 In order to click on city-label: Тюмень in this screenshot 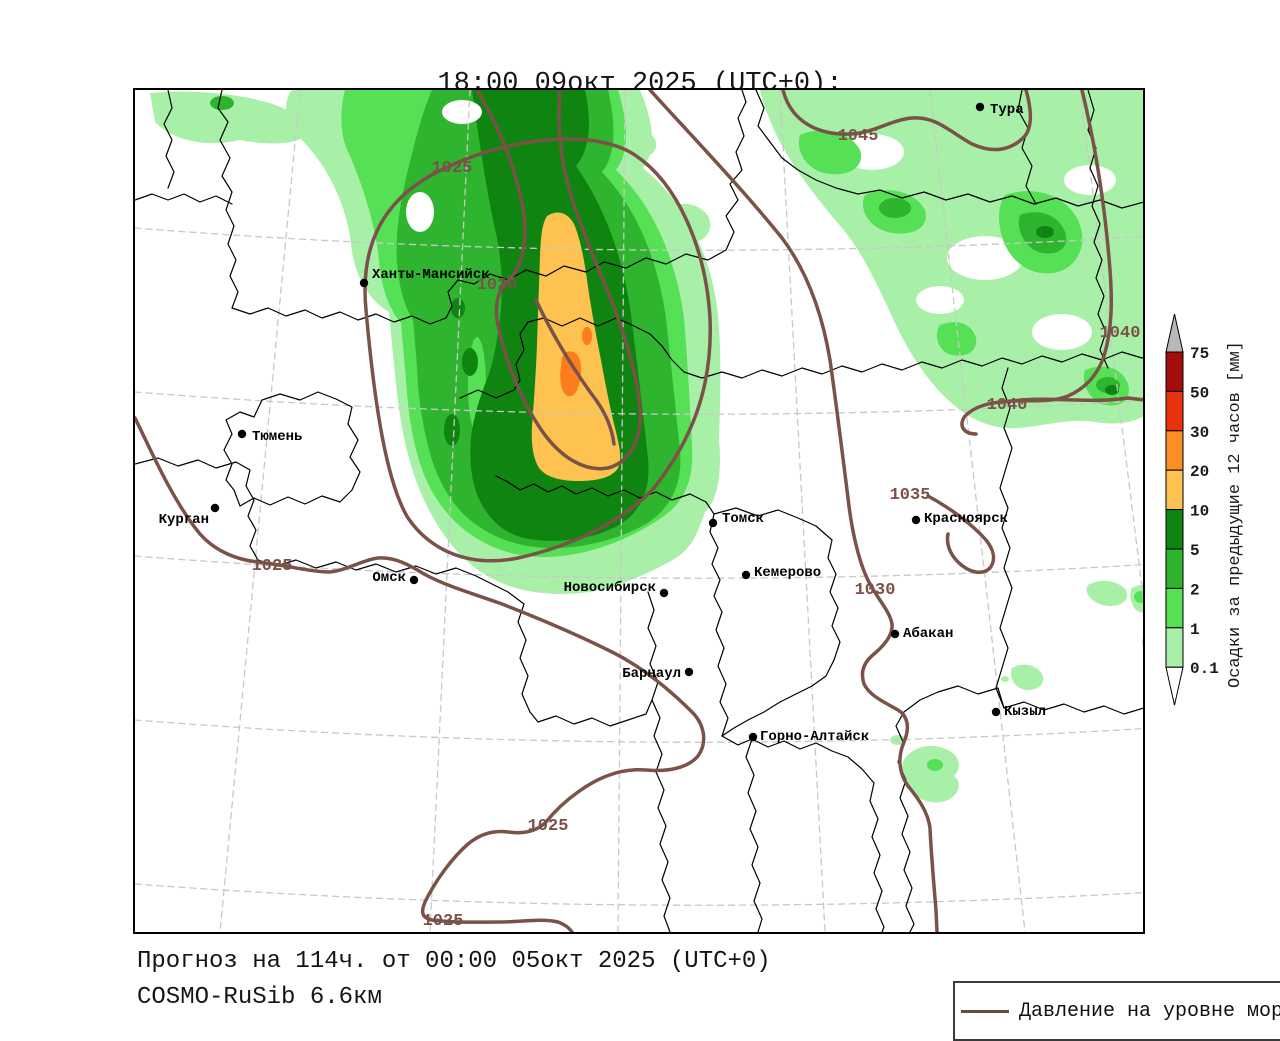, I will do `click(277, 437)`.